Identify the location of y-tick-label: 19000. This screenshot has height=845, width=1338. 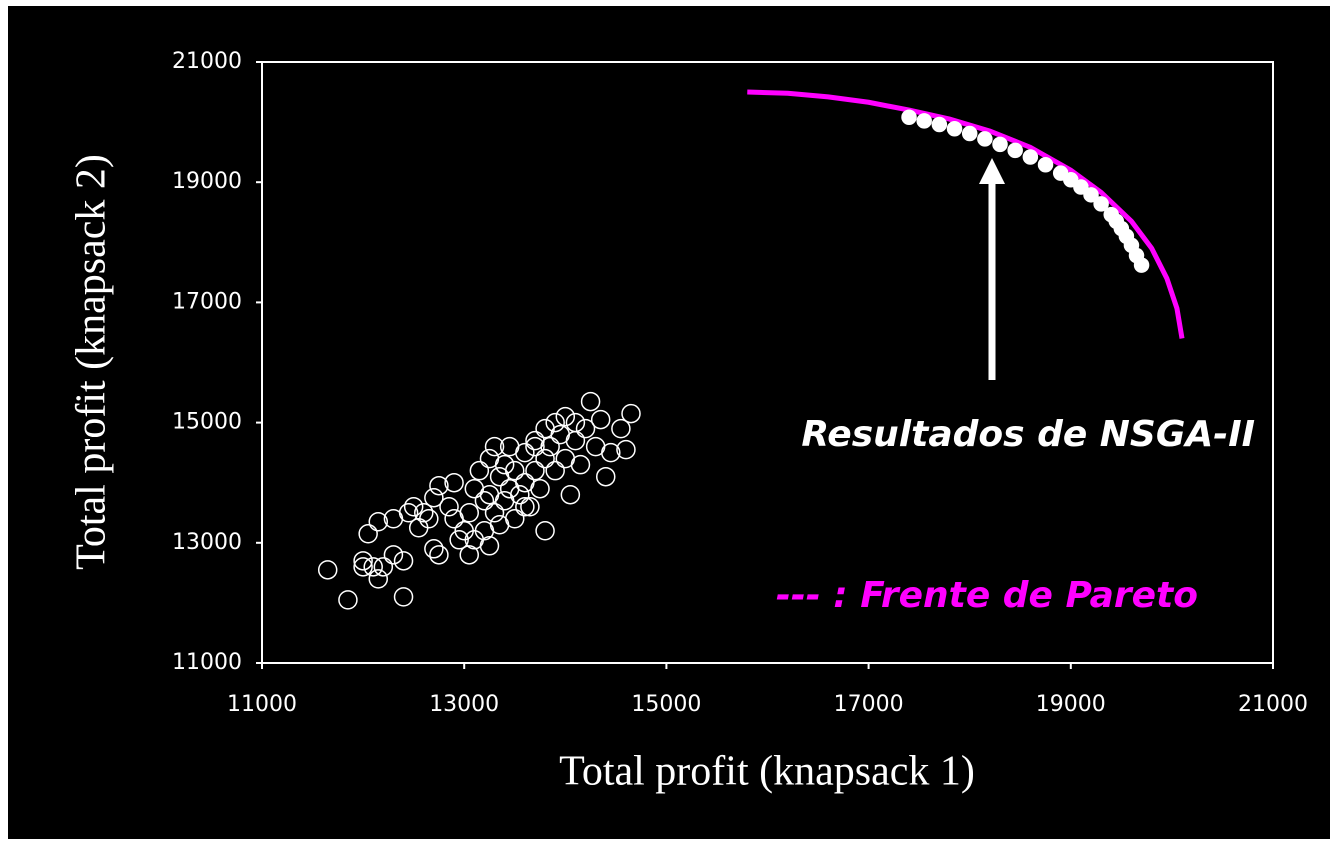
(207, 181).